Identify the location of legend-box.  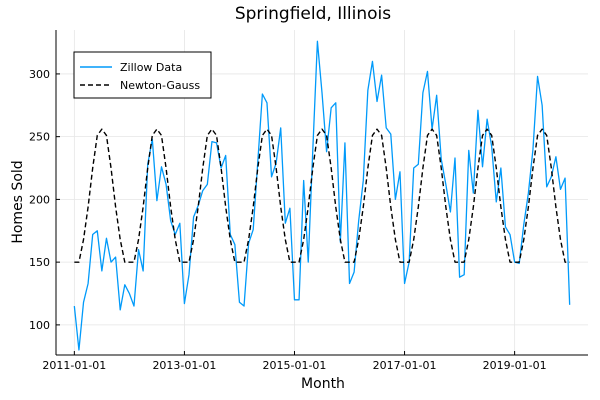
(142, 75).